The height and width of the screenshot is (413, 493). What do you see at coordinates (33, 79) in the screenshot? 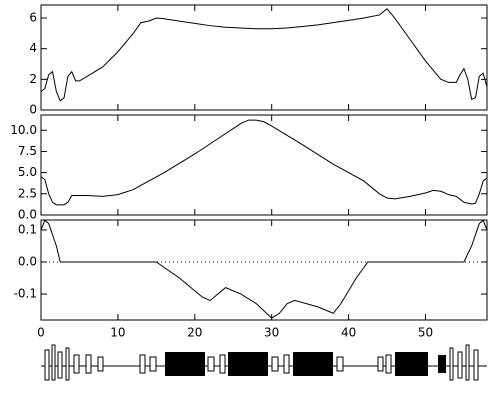
I see `y-tick-label: 2` at bounding box center [33, 79].